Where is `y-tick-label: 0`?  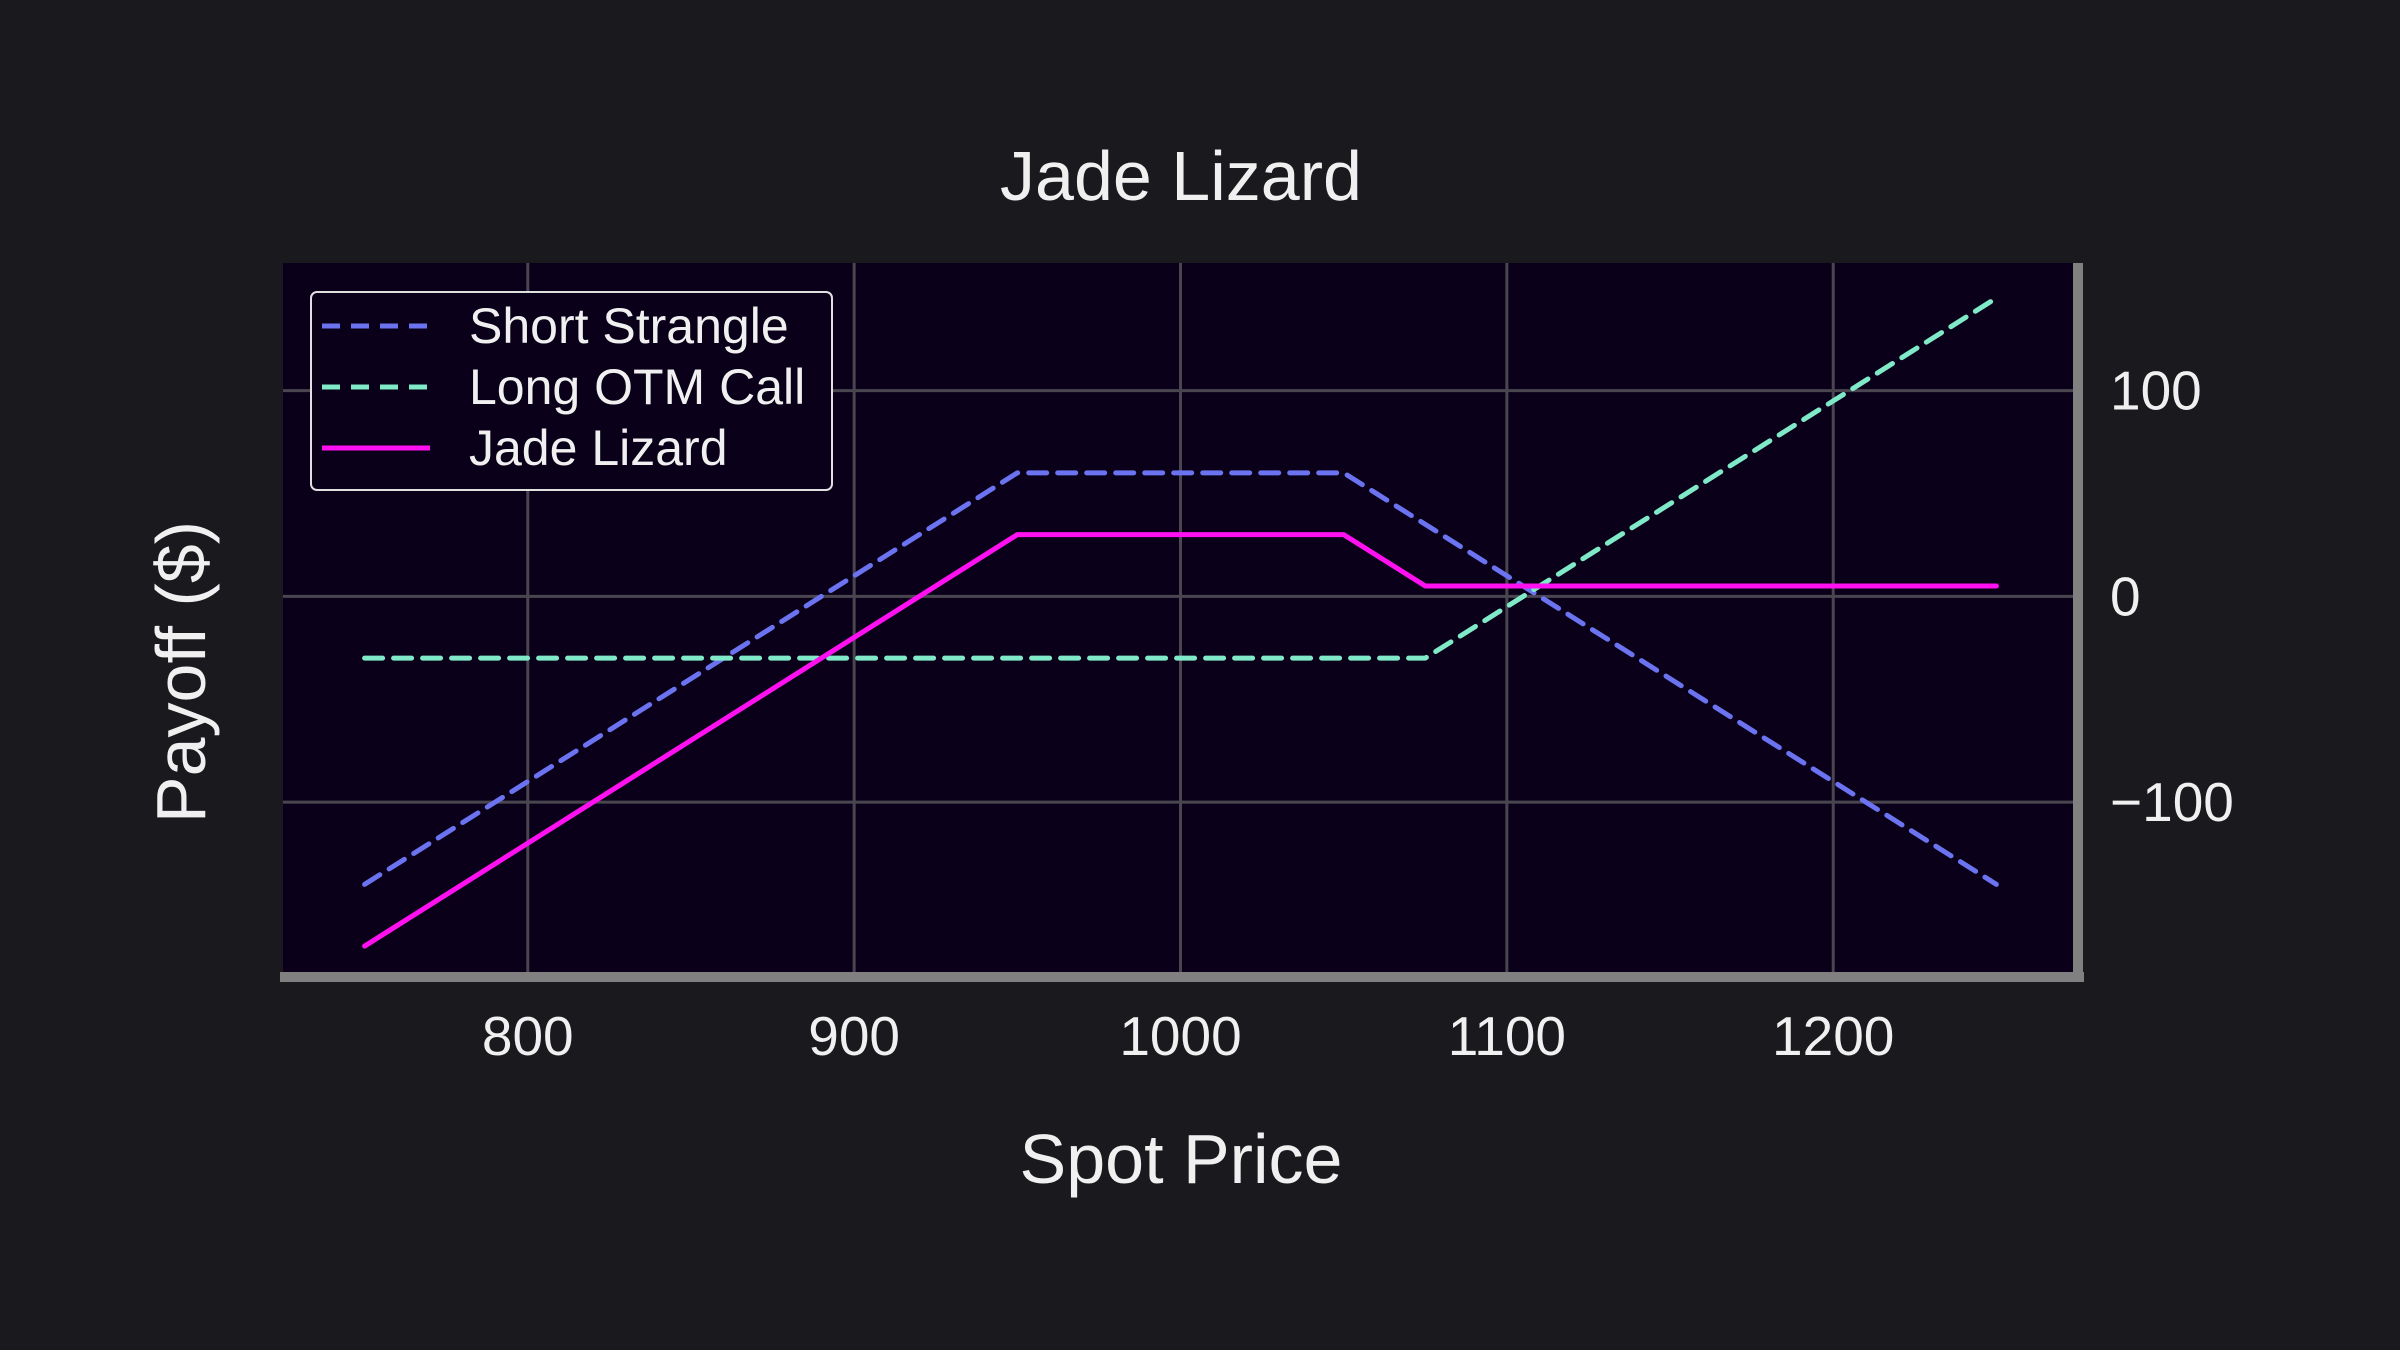
y-tick-label: 0 is located at coordinates (2125, 596).